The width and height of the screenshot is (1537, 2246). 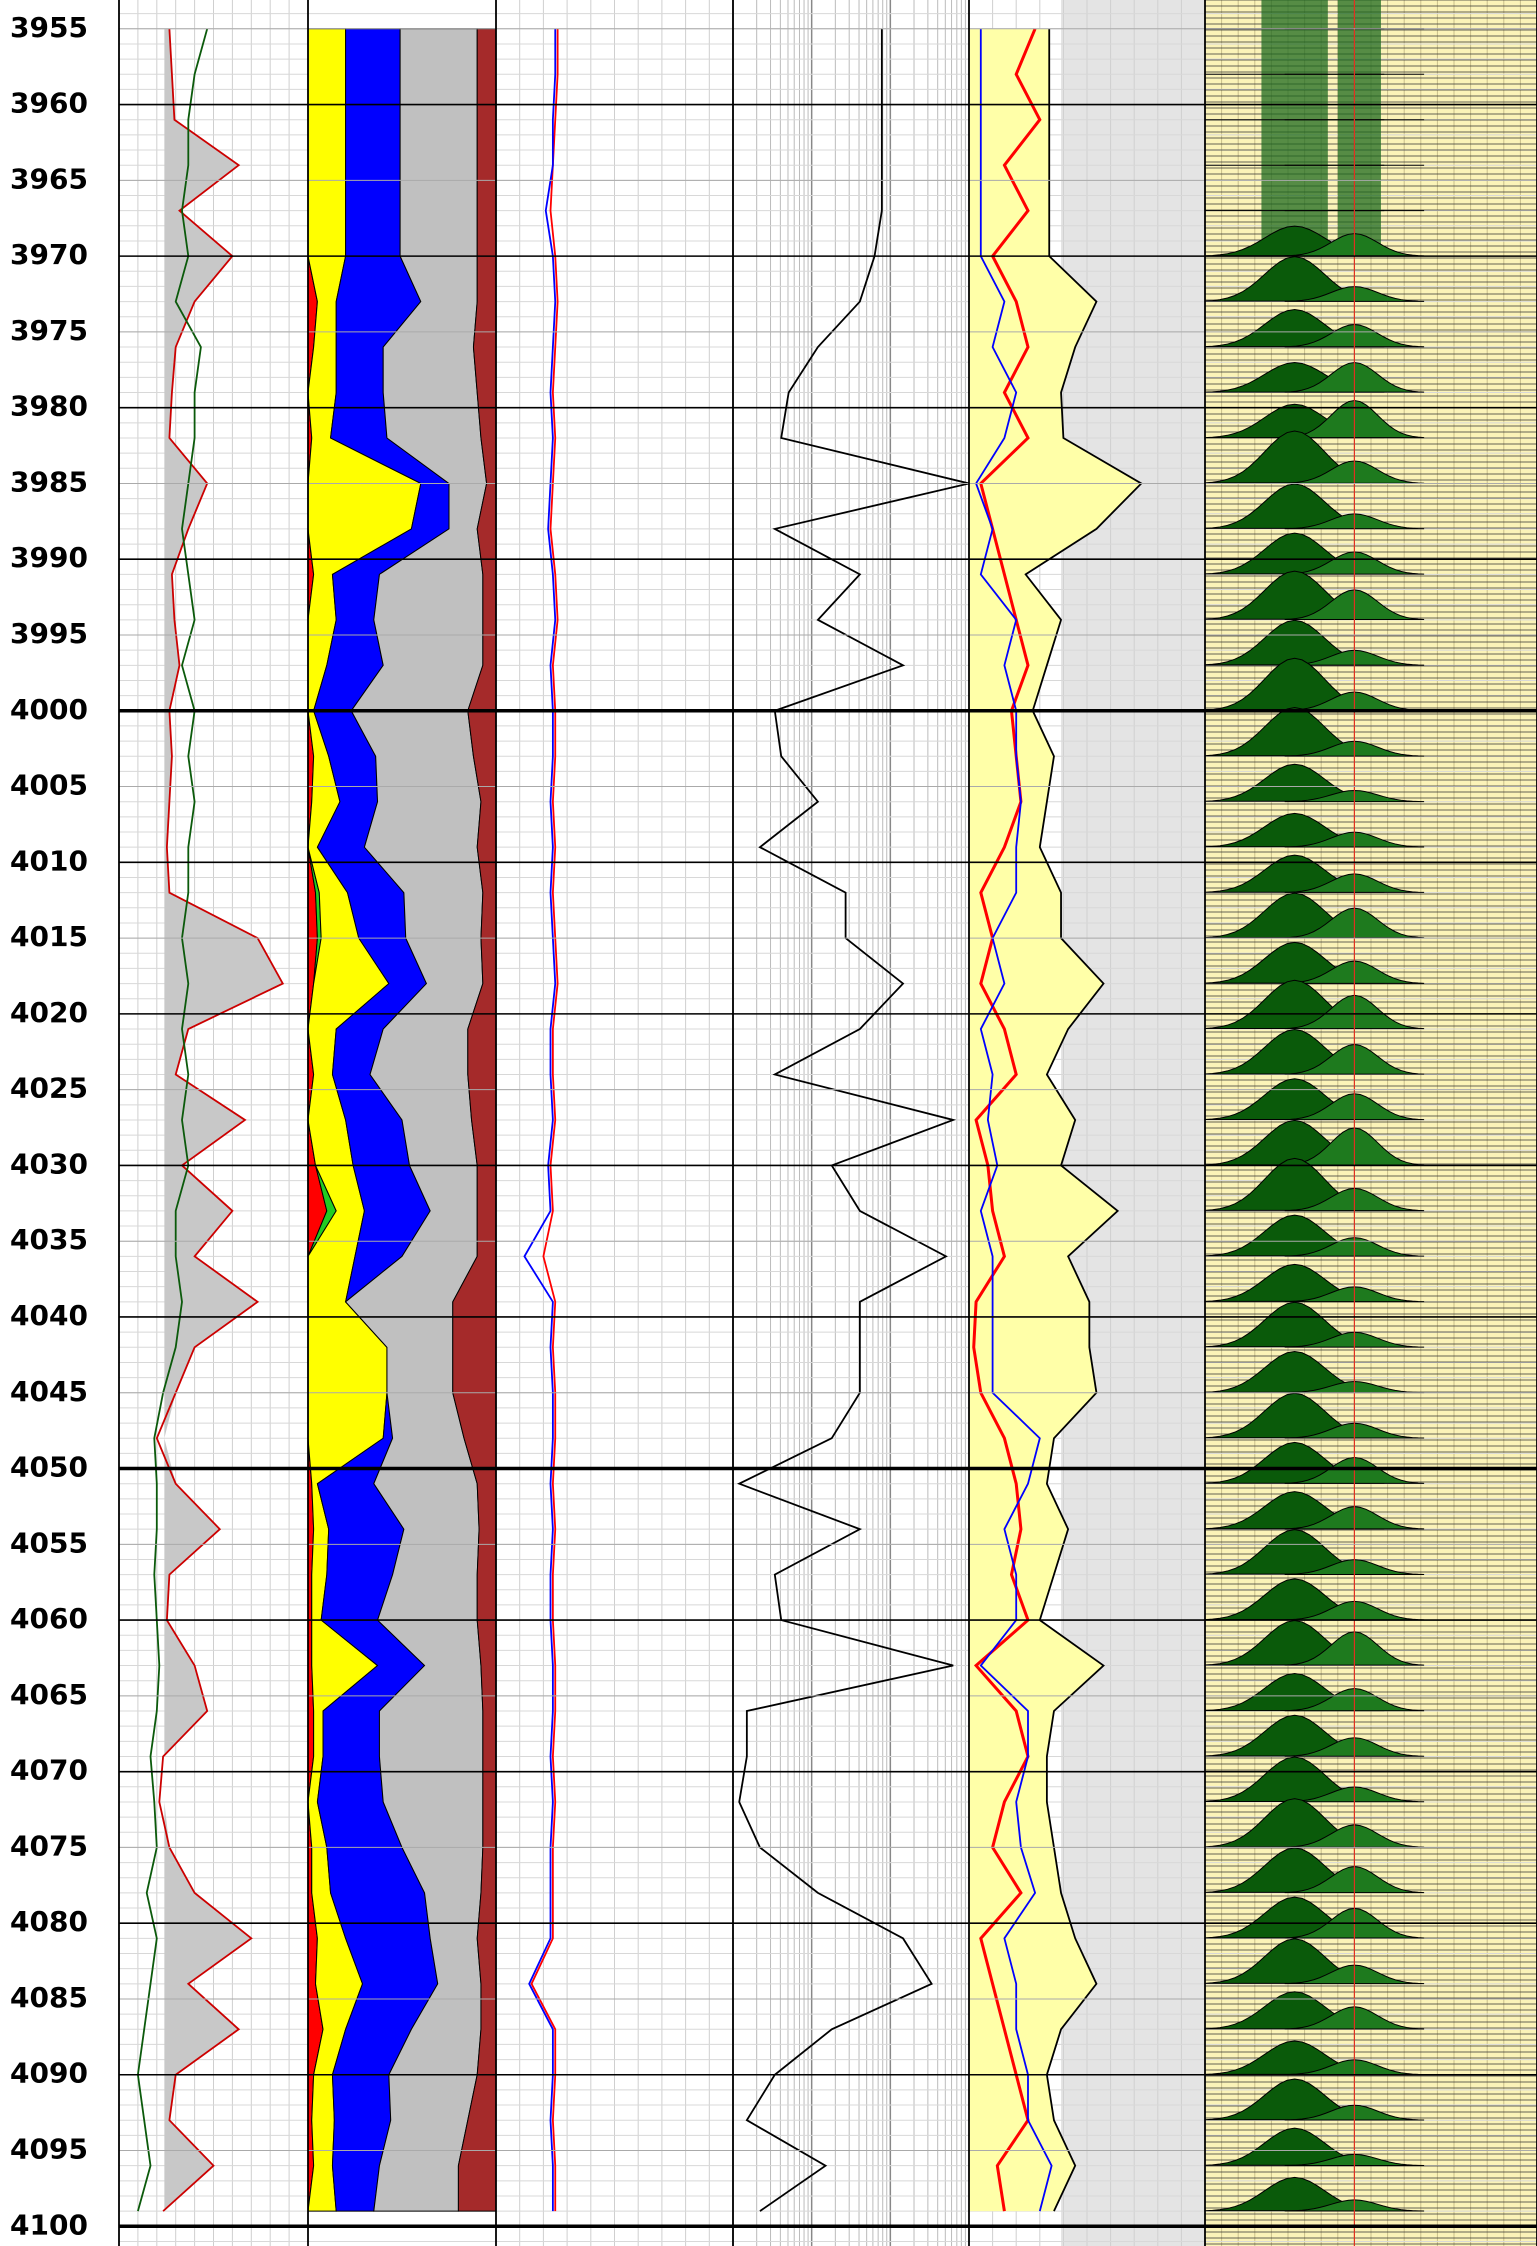 I want to click on track5-shade, so click(x=1133, y=1123).